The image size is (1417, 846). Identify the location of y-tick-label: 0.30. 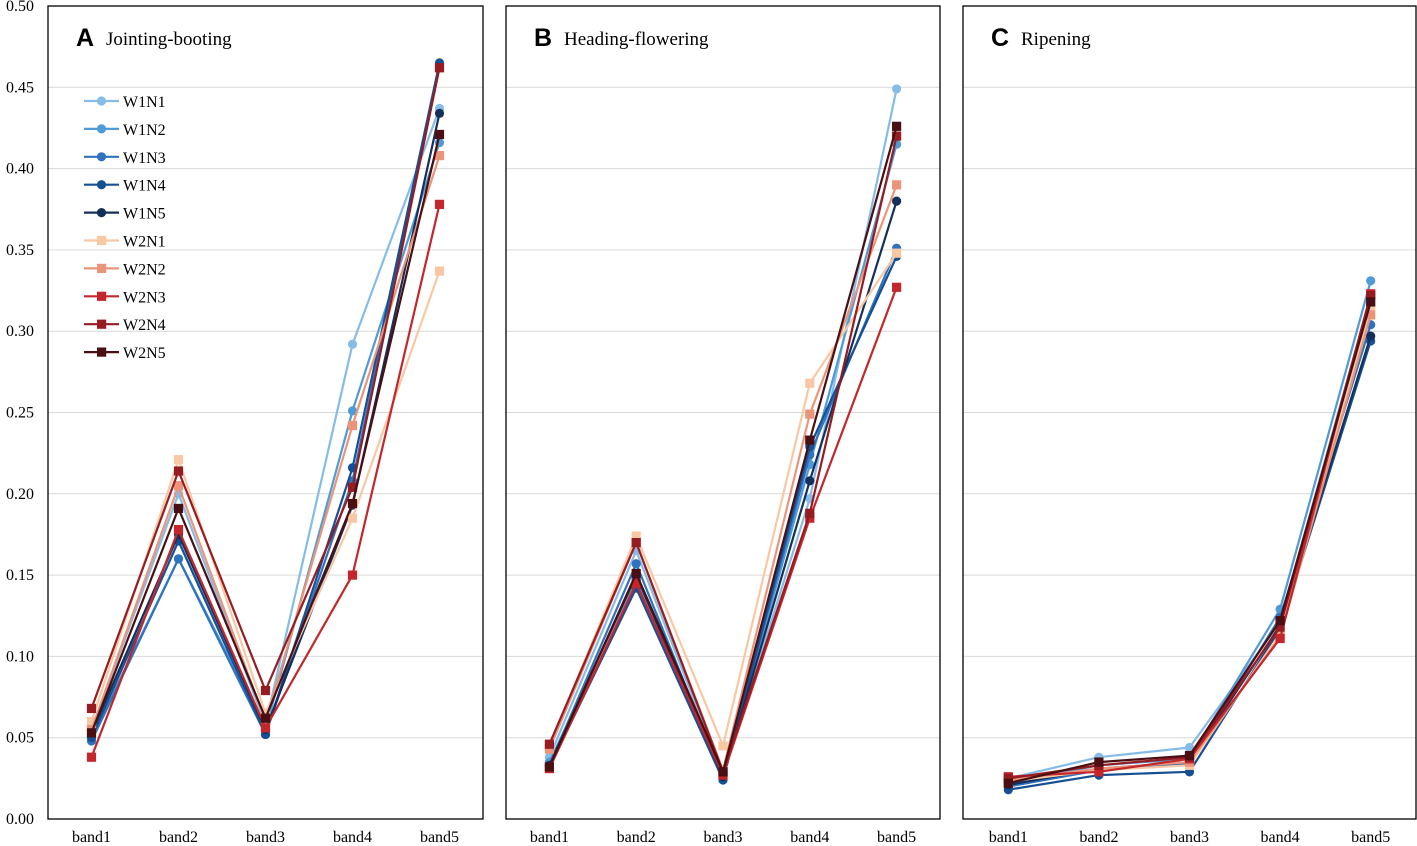
(20, 331).